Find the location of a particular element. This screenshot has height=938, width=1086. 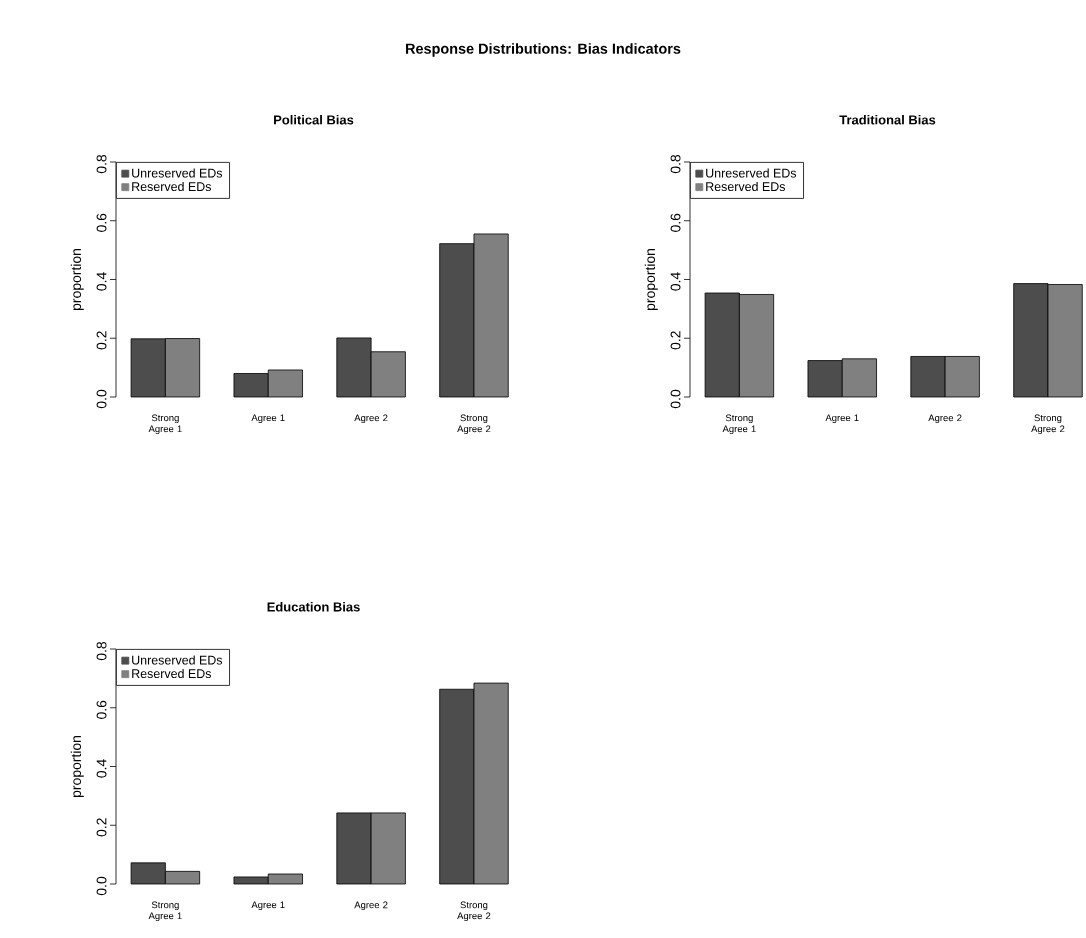

chart-title: Education Bias is located at coordinates (313, 606).